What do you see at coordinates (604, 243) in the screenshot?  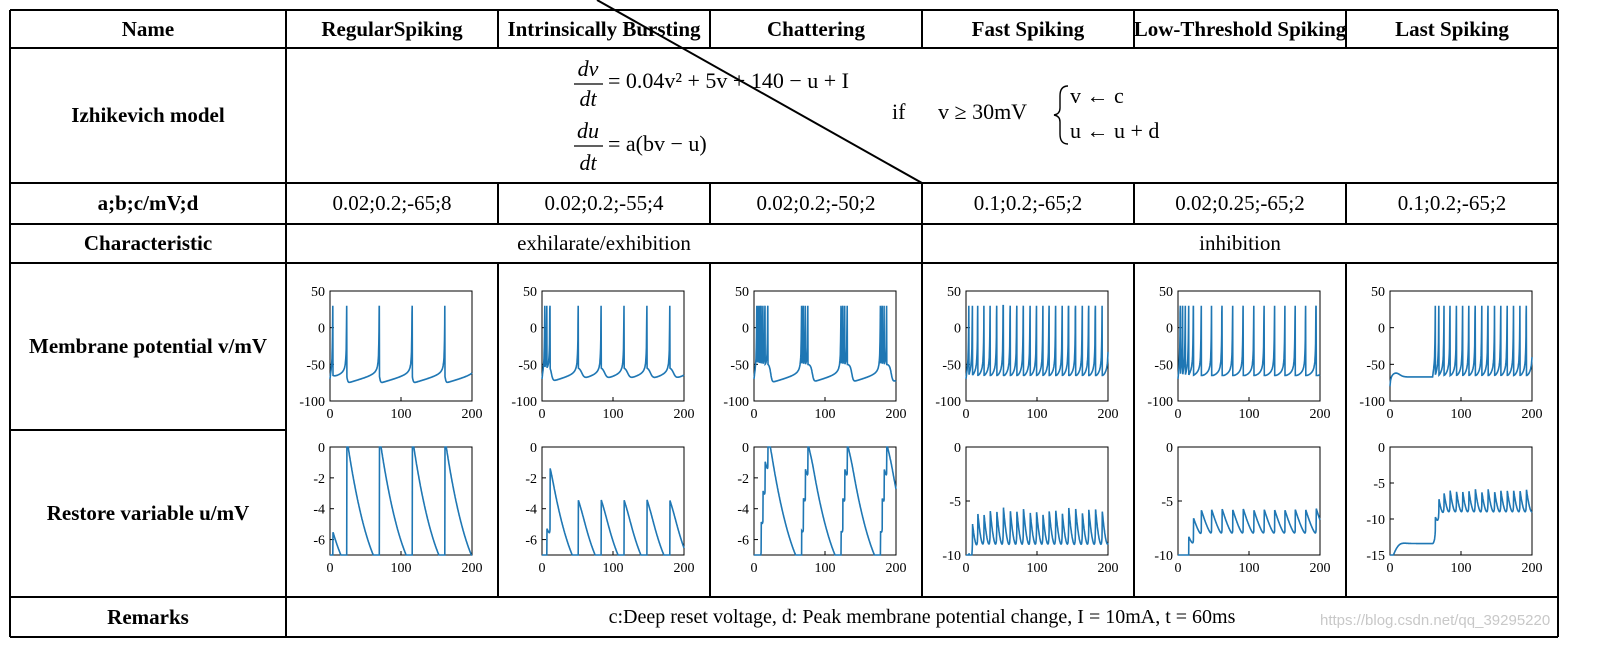 I see `characteristic-excitatory: exhilarate/exhibition` at bounding box center [604, 243].